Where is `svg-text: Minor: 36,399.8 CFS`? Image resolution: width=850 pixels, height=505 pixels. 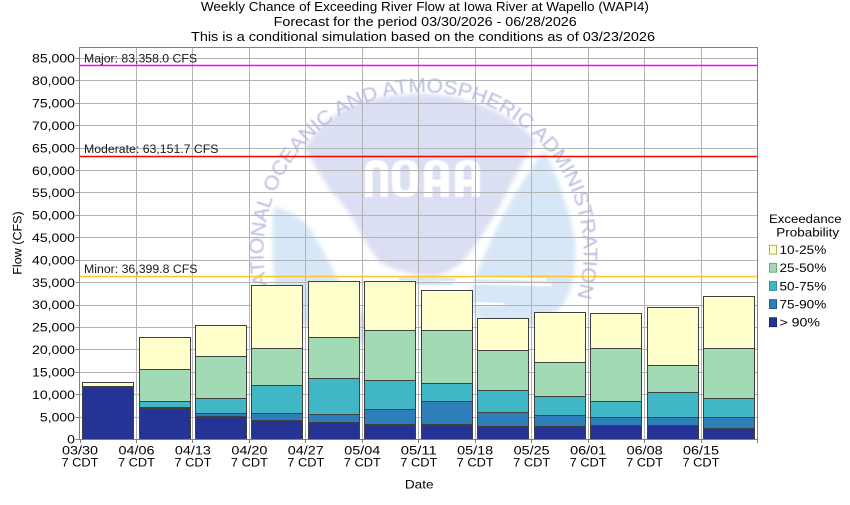 svg-text: Minor: 36,399.8 CFS is located at coordinates (141, 269).